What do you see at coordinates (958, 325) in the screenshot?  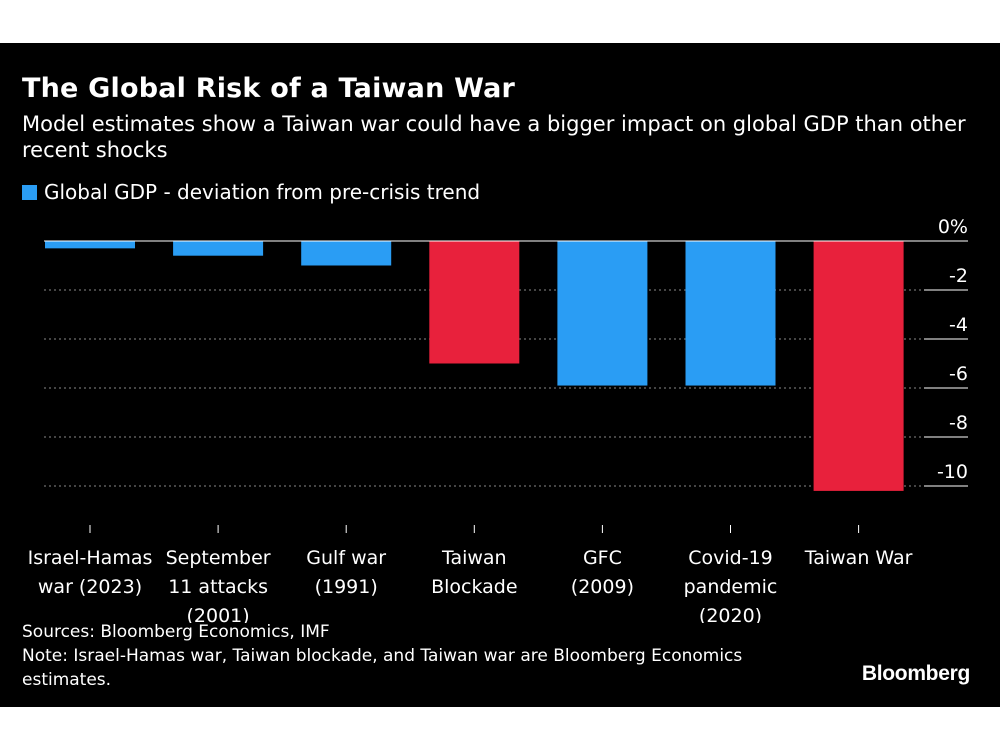 I see `y-tick-label: -4` at bounding box center [958, 325].